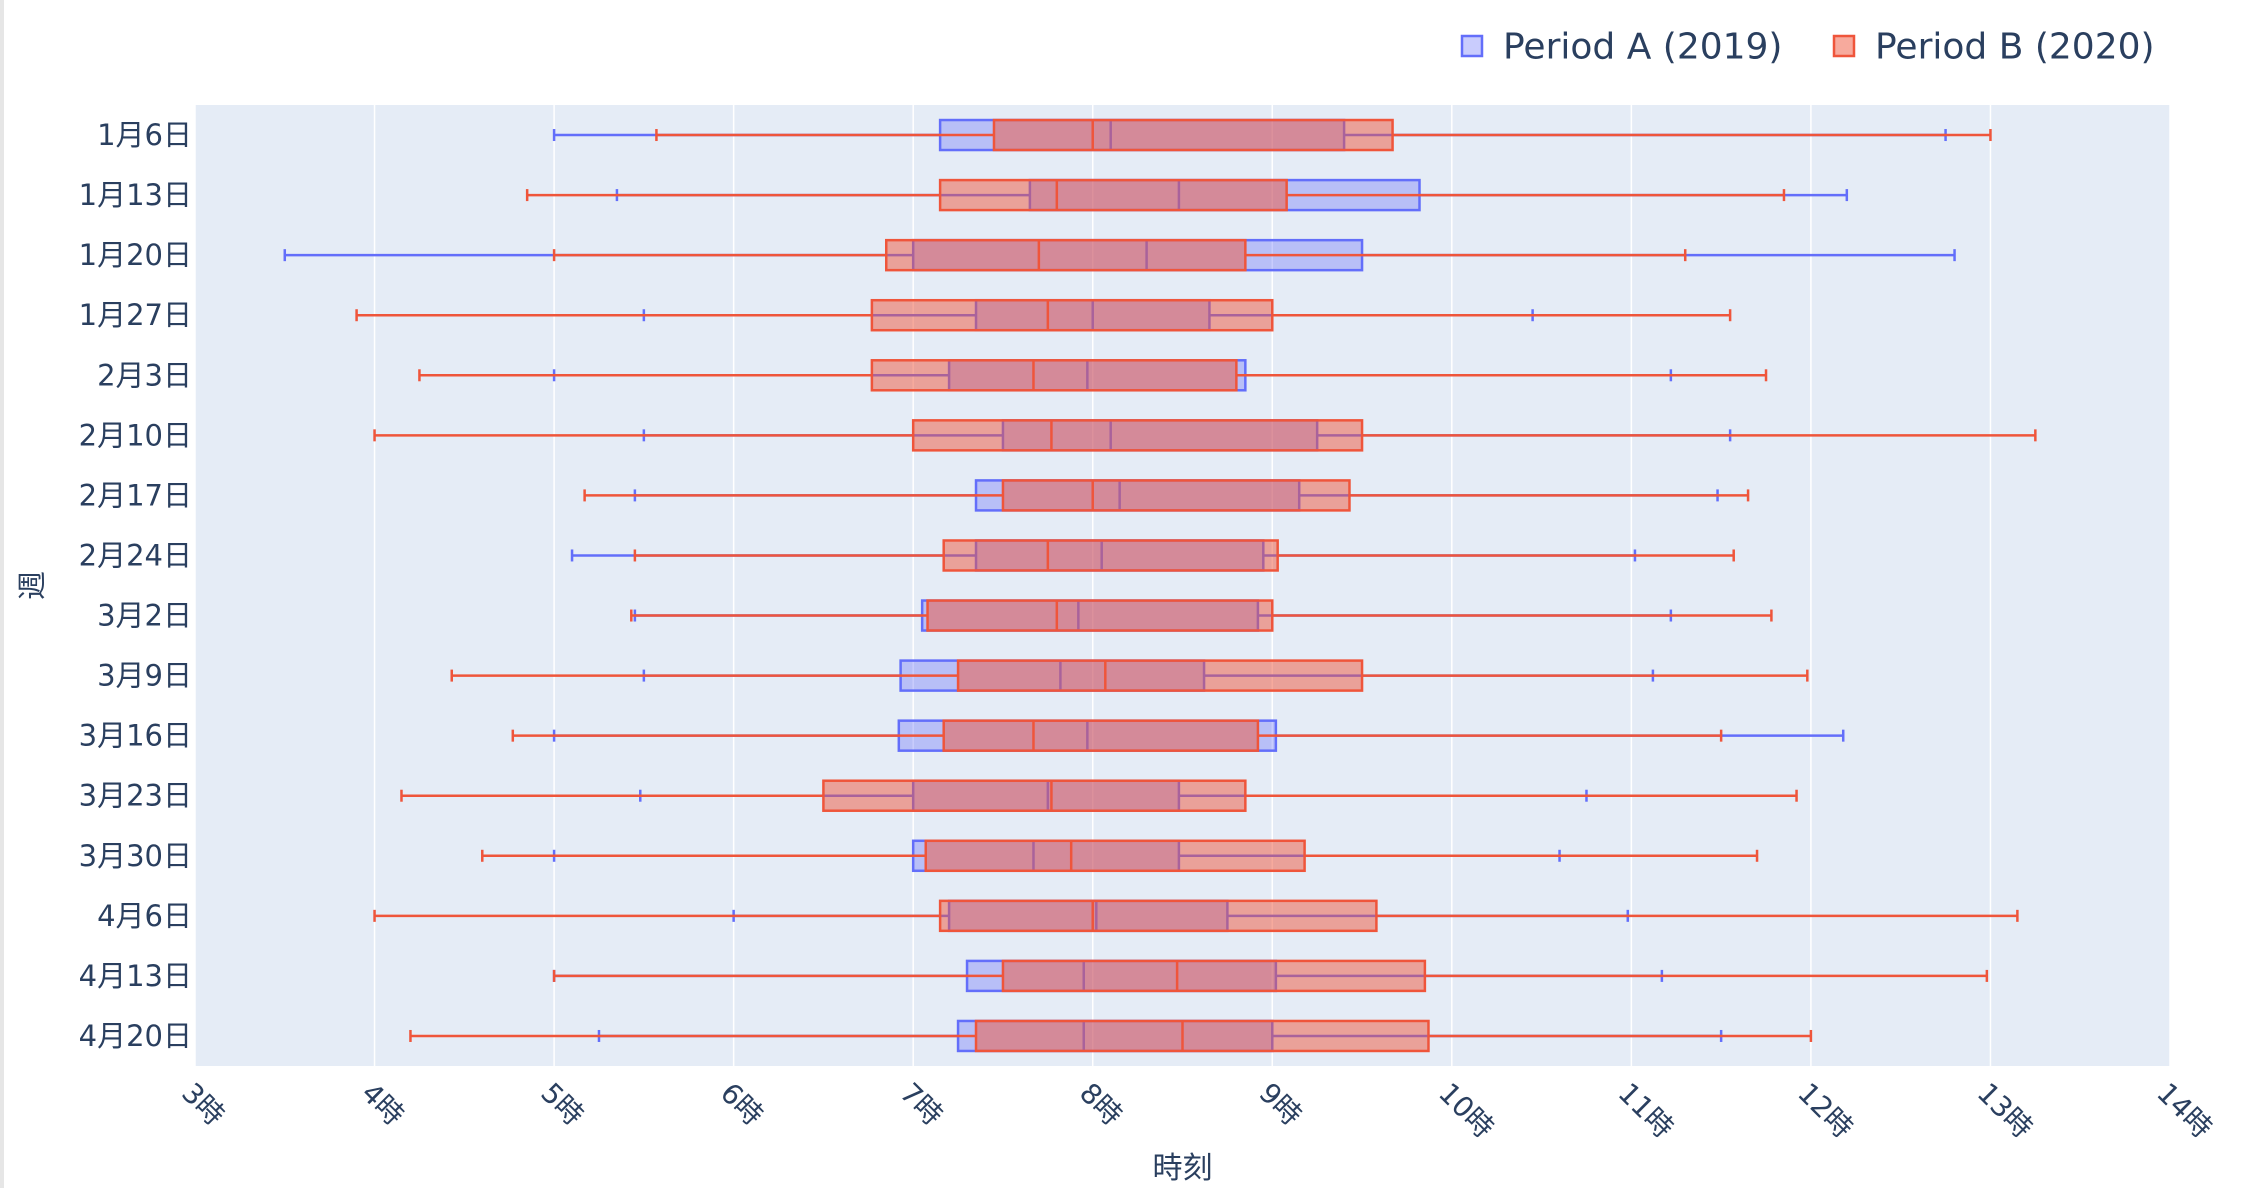 The width and height of the screenshot is (2258, 1192). I want to click on y-tick-label: 1月27日, so click(135, 315).